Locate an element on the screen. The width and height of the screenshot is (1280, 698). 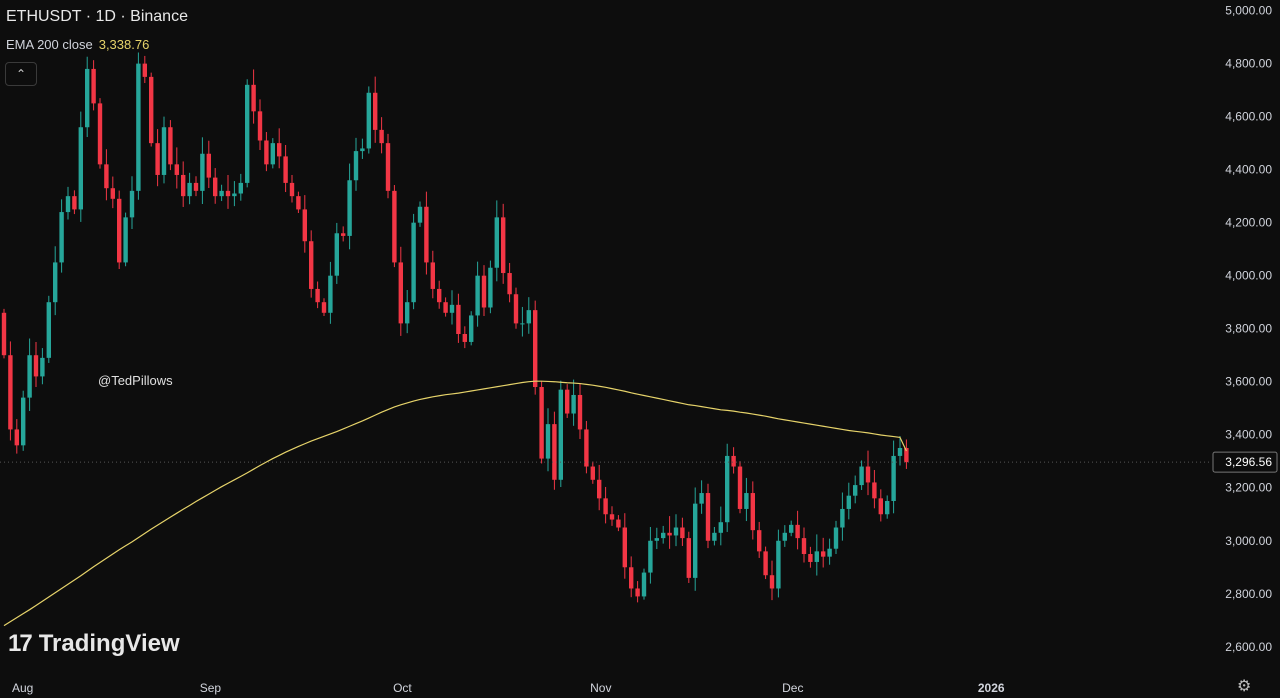
chevron-up-icon: ⌃ is located at coordinates (21, 74).